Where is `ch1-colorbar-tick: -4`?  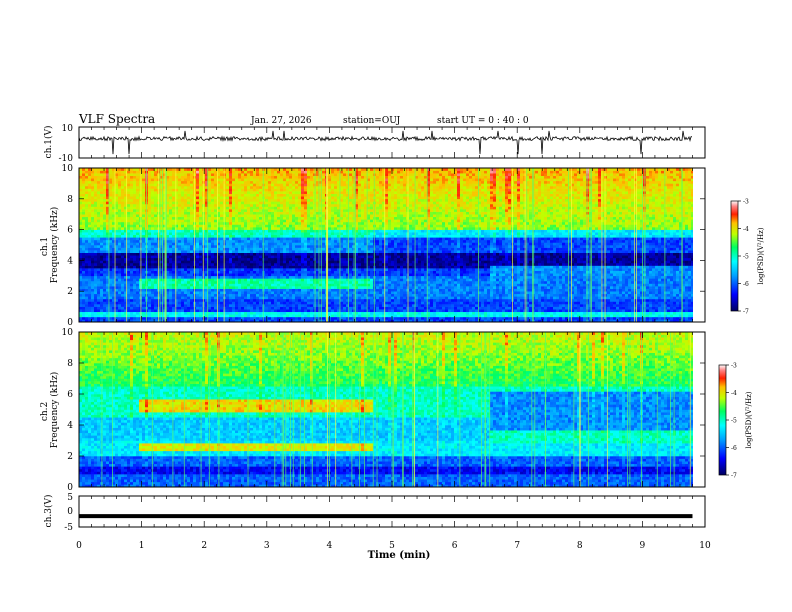
ch1-colorbar-tick: -4 is located at coordinates (746, 229).